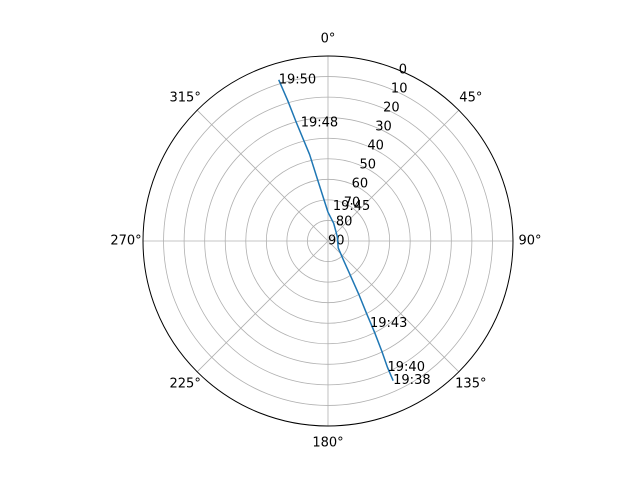  I want to click on r-tick-label: 40, so click(375, 146).